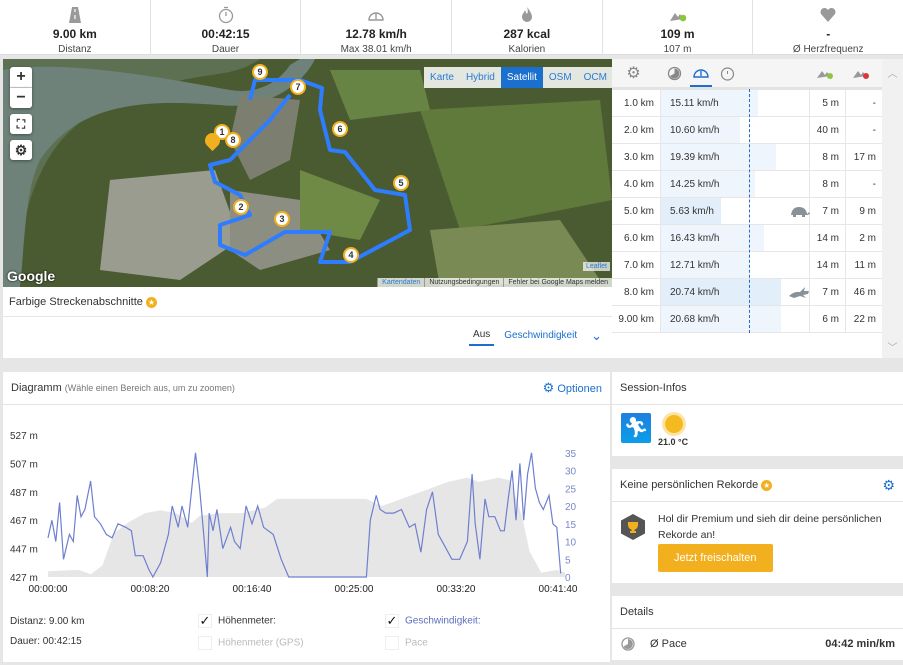 This screenshot has width=903, height=665. Describe the element at coordinates (237, 620) in the screenshot. I see `check-hoehenmeter: ✓ Höhenmeter:` at that location.